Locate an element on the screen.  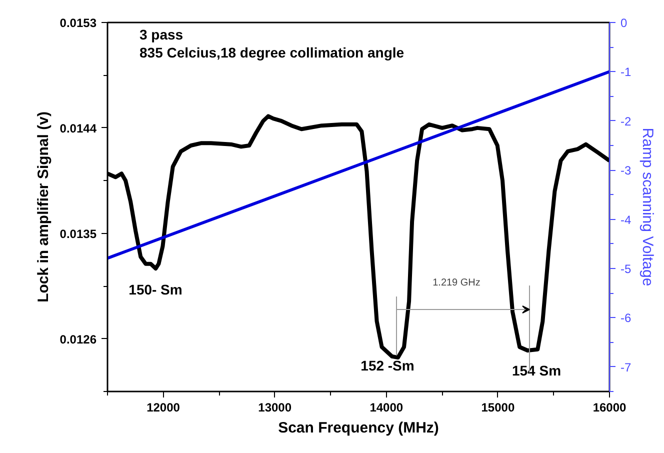
annotation: 1.219 GHz is located at coordinates (456, 283).